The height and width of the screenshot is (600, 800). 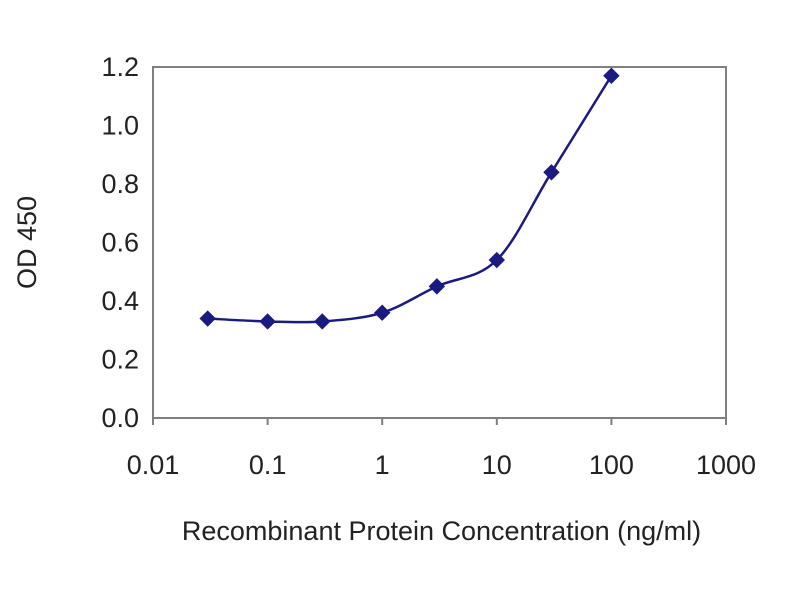 I want to click on x-tick-label: 0.1, so click(x=268, y=465).